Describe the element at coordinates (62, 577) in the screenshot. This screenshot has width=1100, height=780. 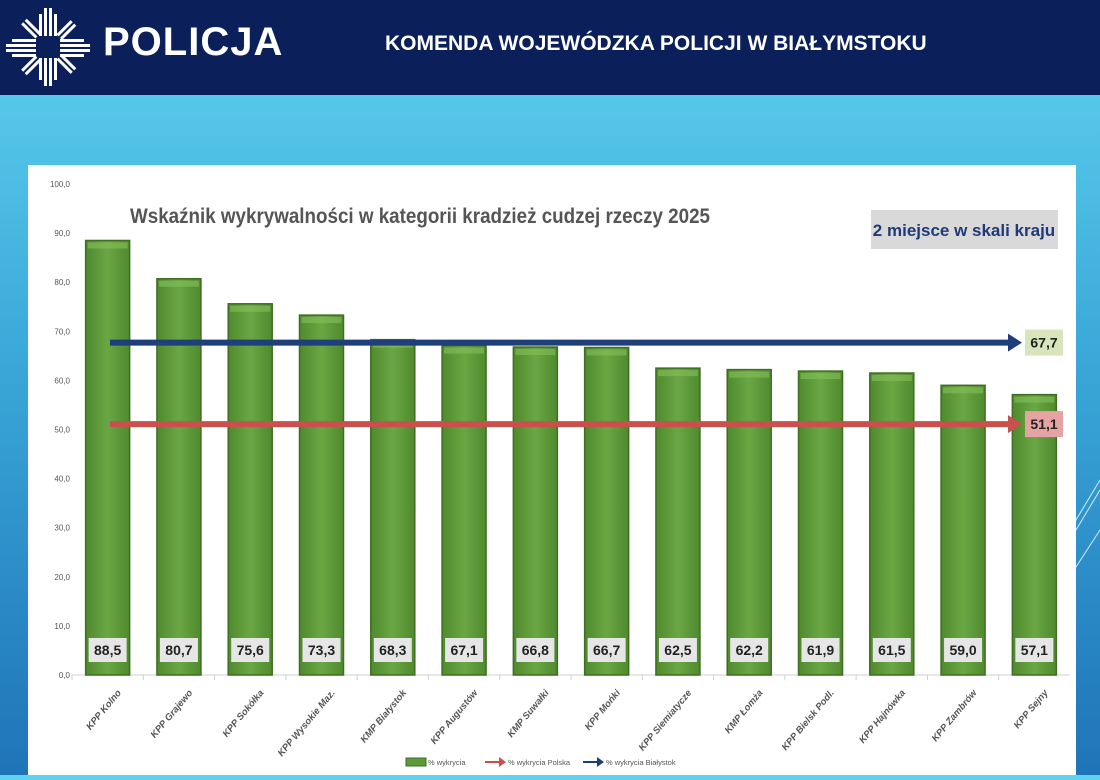
I see `y-tick-label: 20,0` at that location.